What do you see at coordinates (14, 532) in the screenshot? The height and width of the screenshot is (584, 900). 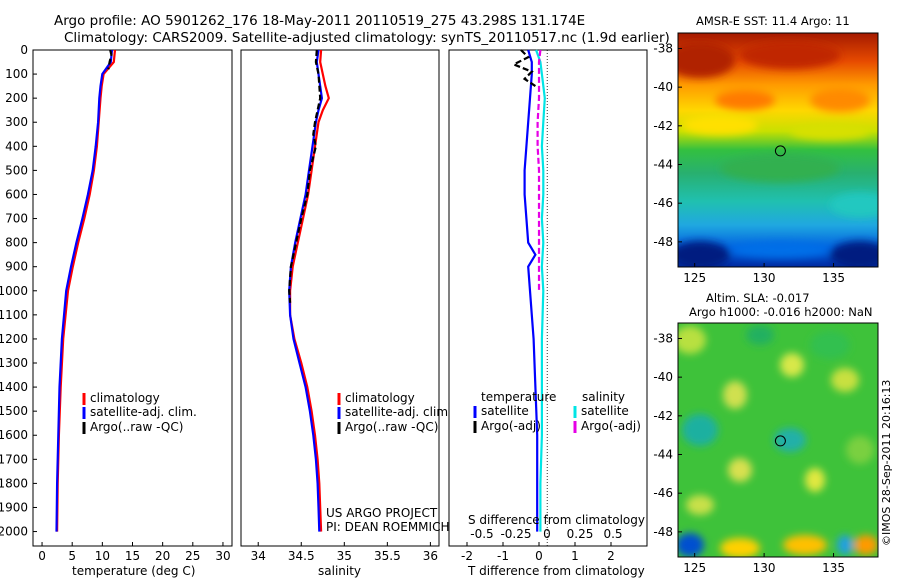 I see `depth-tick-label: 2000` at bounding box center [14, 532].